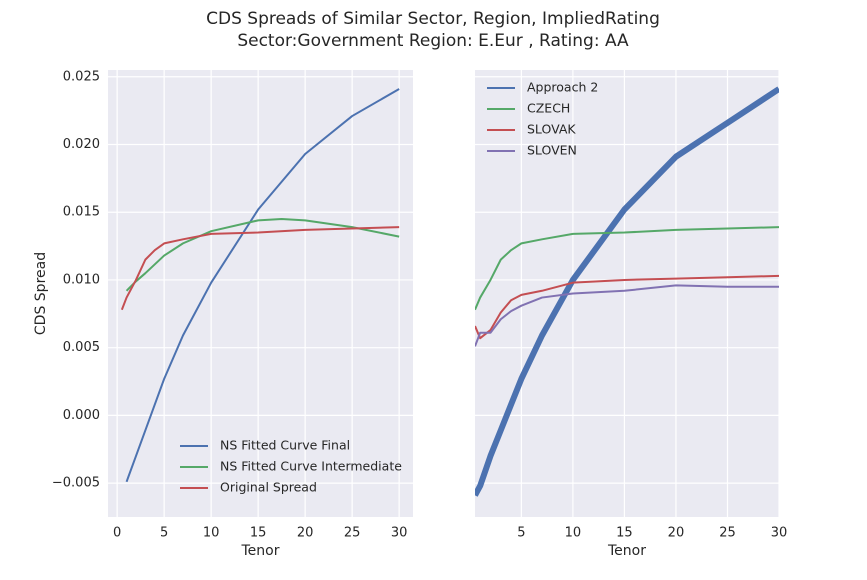  What do you see at coordinates (268, 487) in the screenshot?
I see `legend-label: Original Spread` at bounding box center [268, 487].